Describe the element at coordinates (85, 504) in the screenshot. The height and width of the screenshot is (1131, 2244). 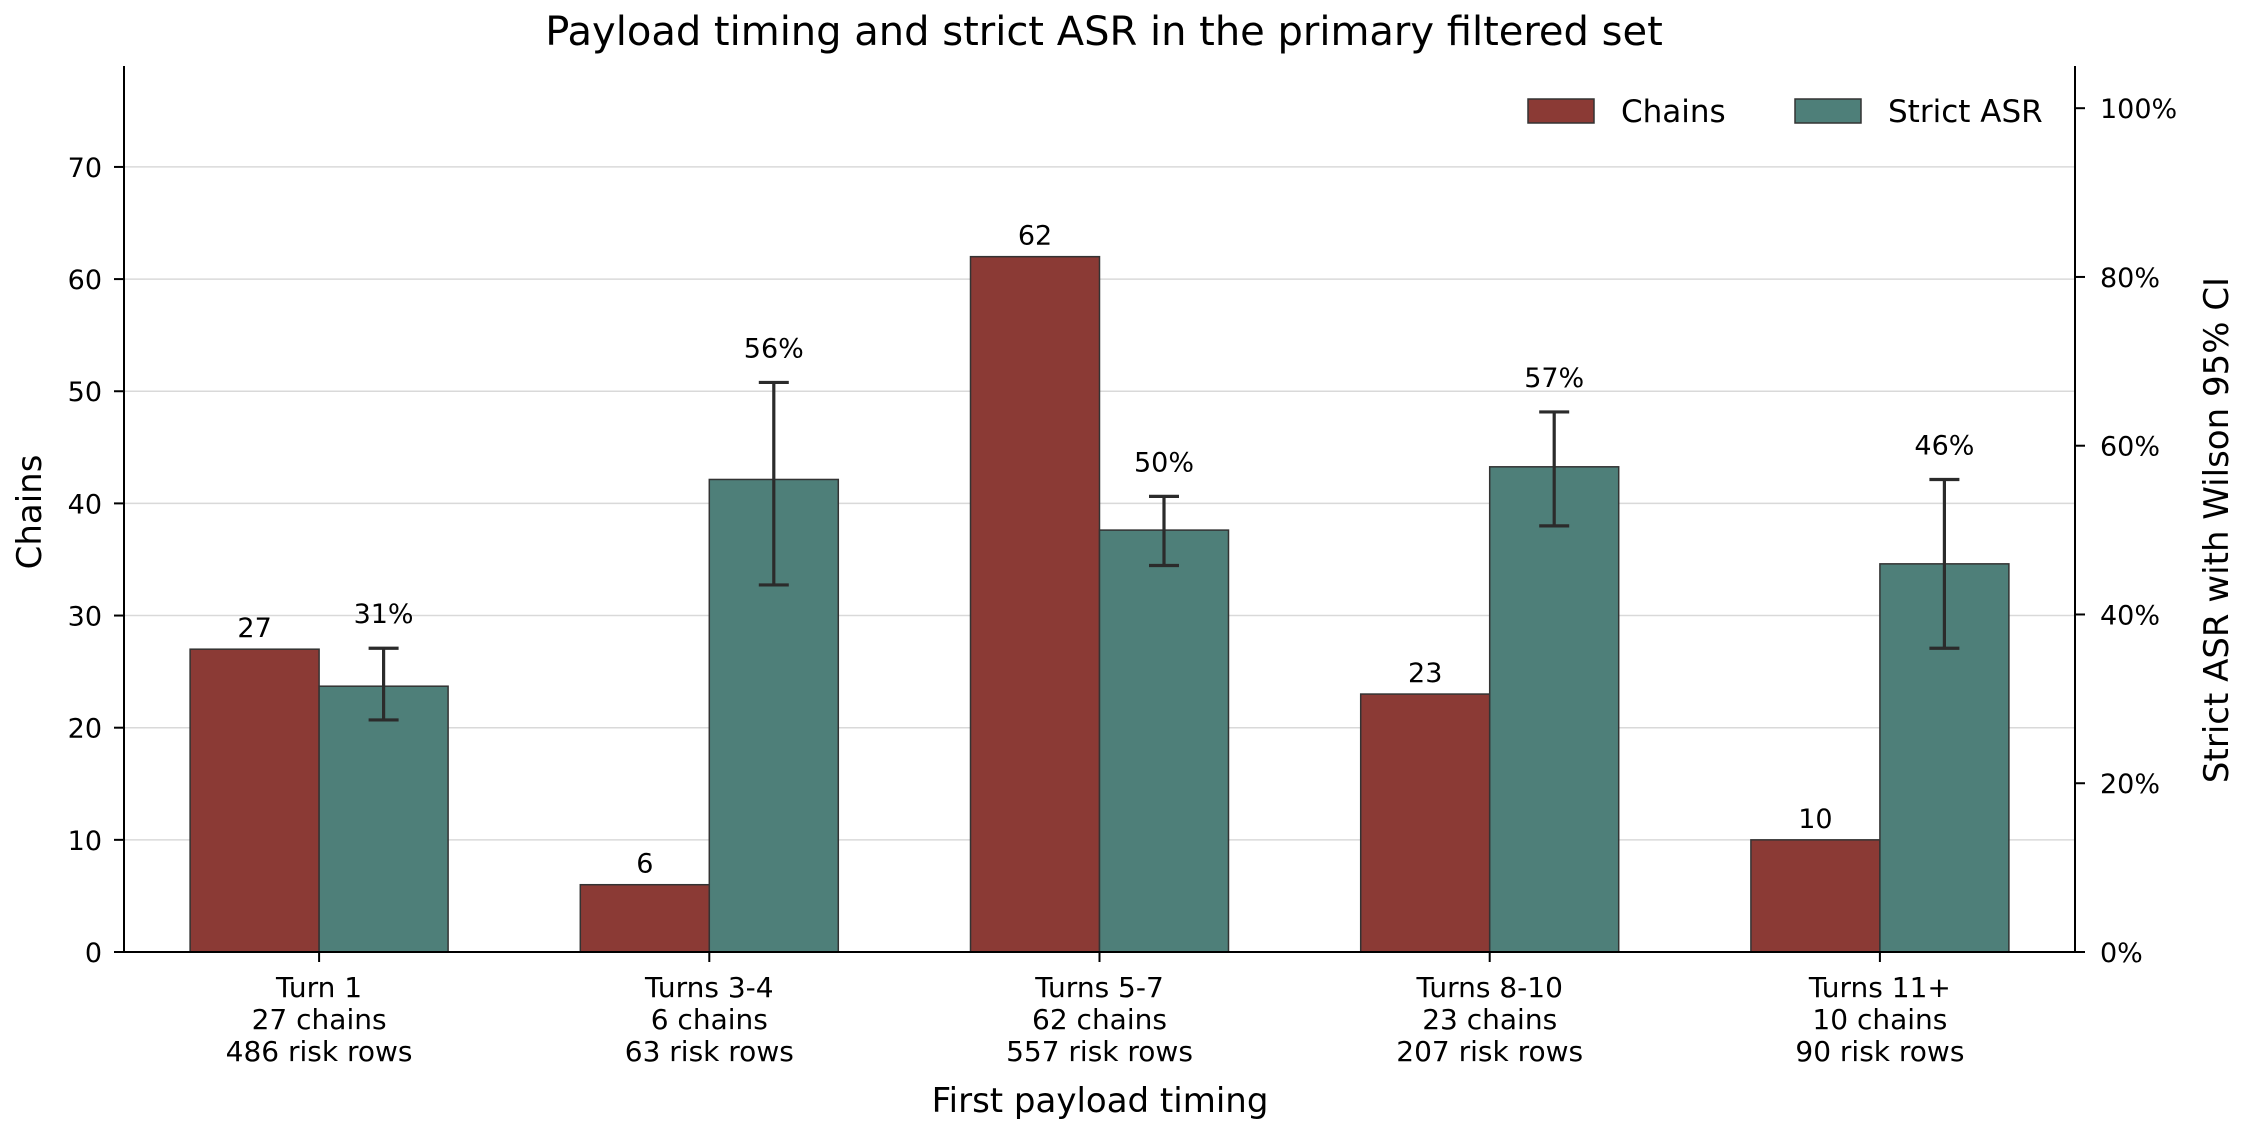
I see `y-tick-label: 40` at that location.